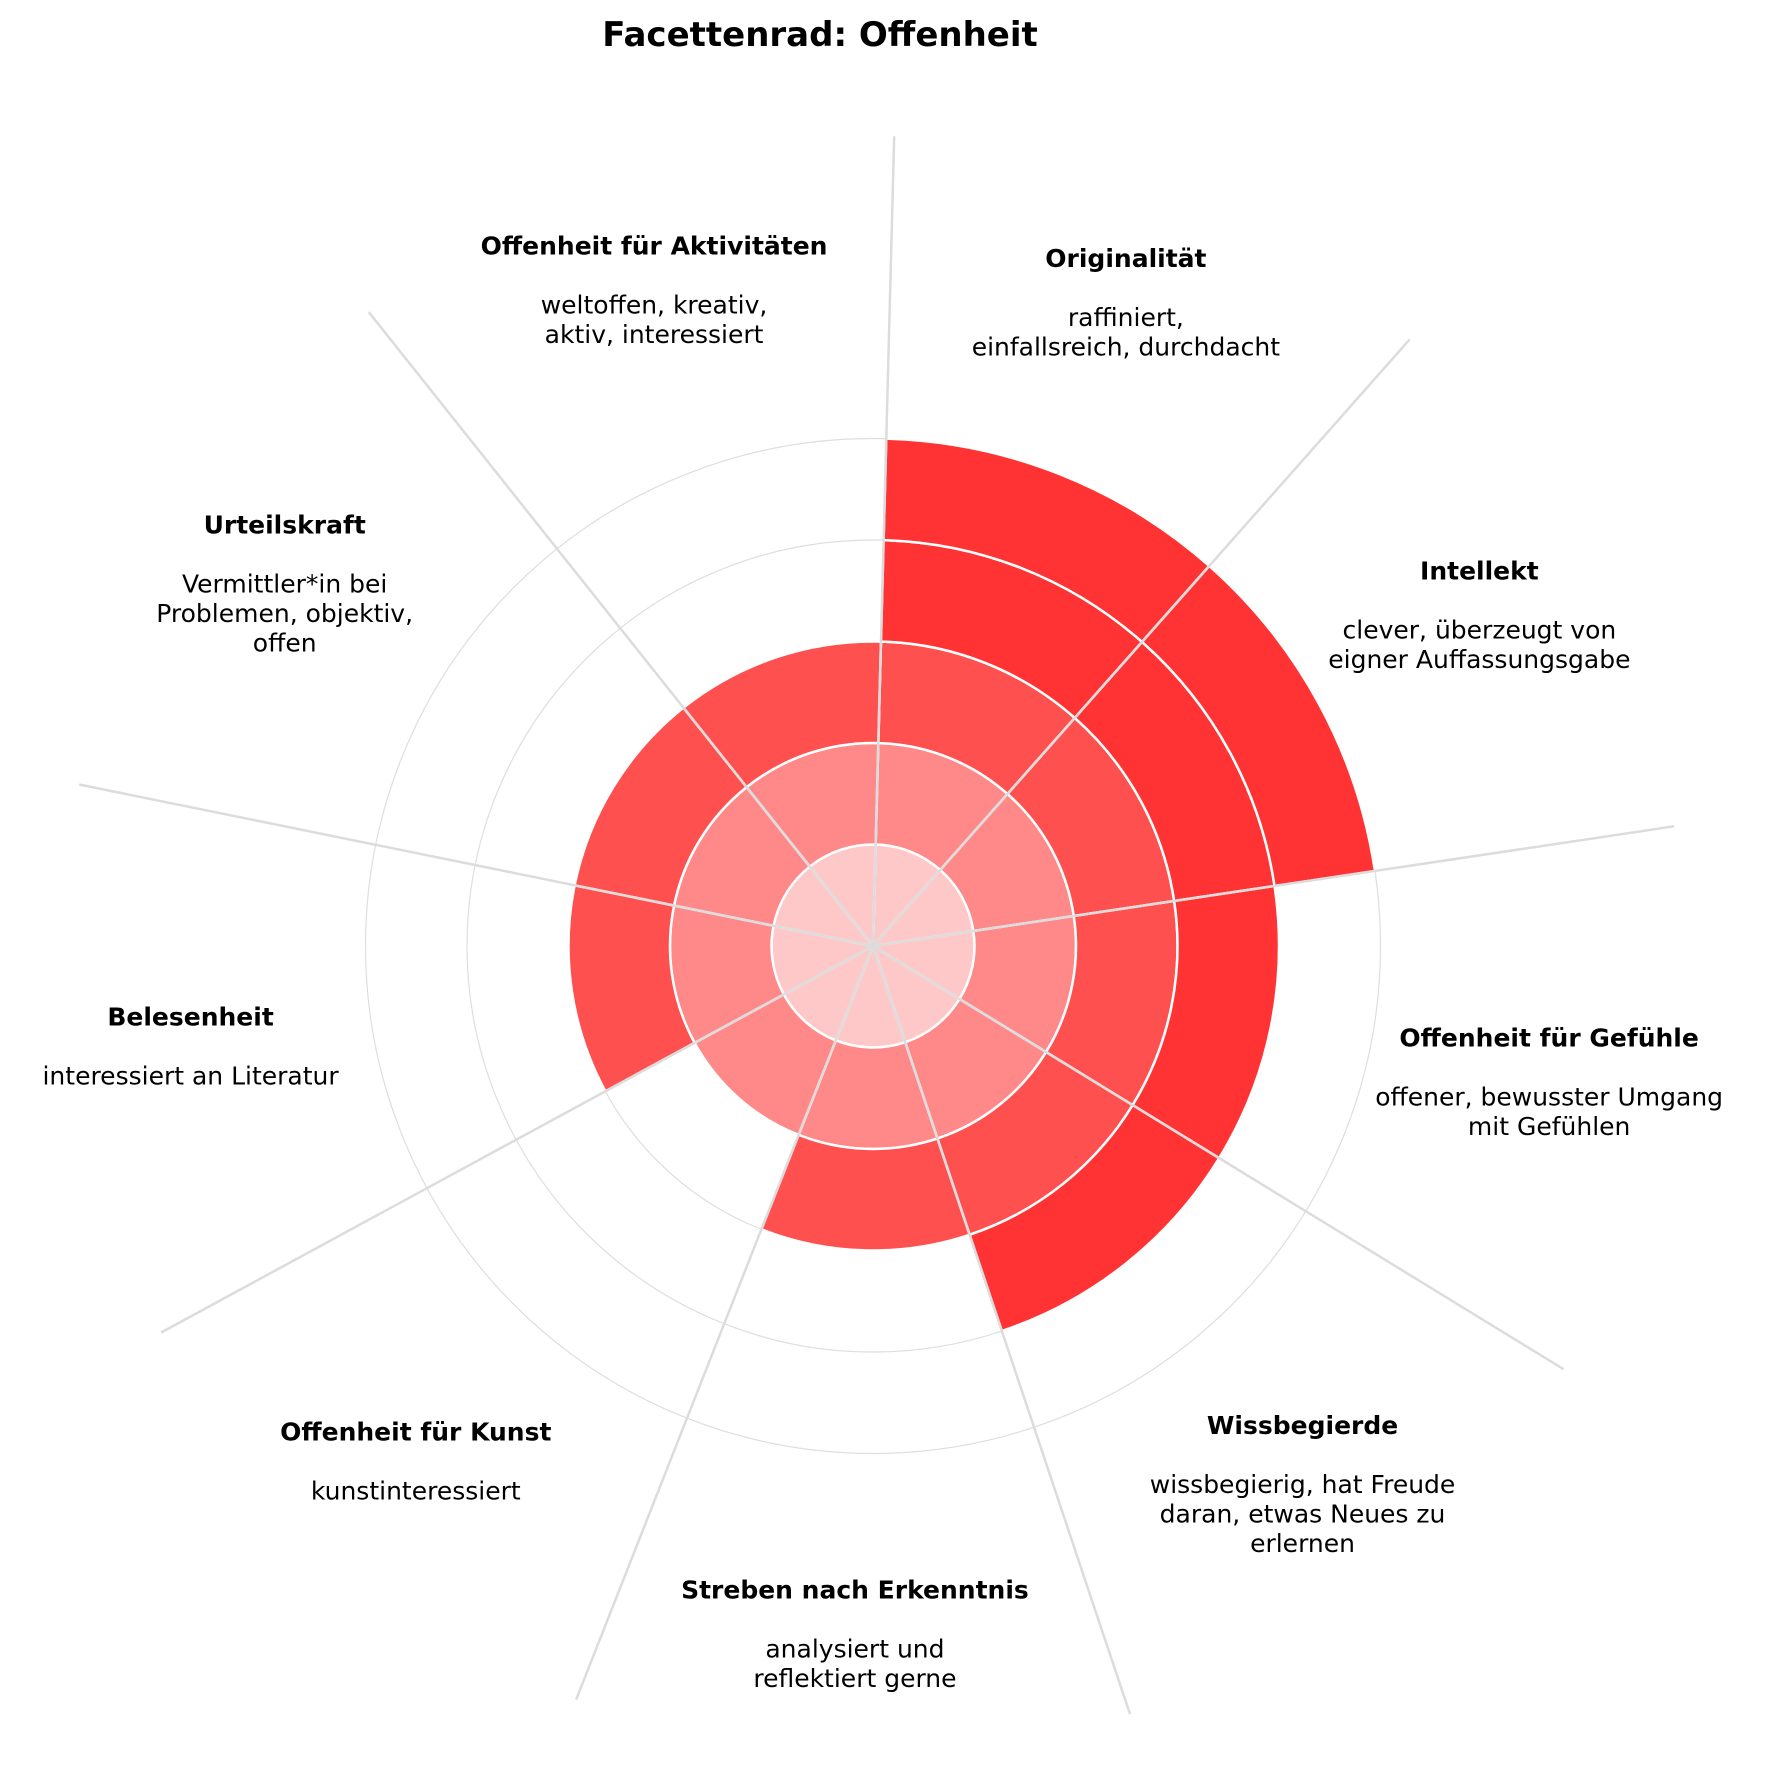  Describe the element at coordinates (1126, 346) in the screenshot. I see `facet-description-line: einfallsreich, durchdacht` at that location.